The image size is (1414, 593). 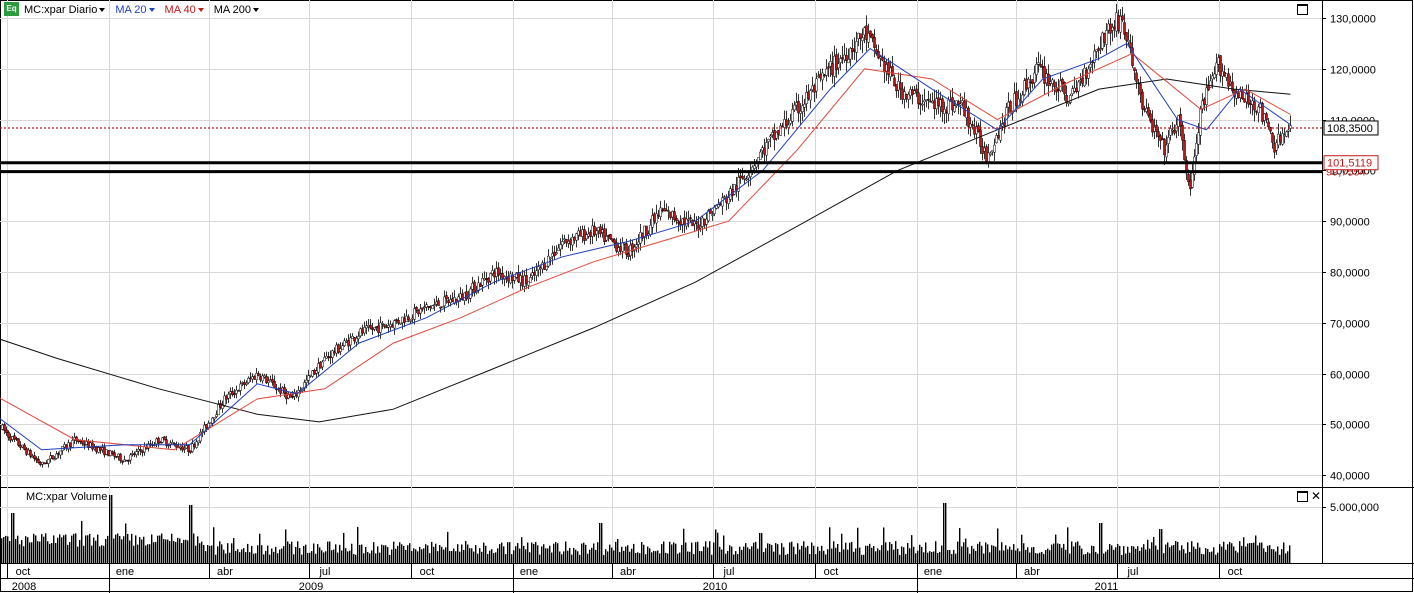 I want to click on symbol-selector: MC:xpar Diario, so click(x=65, y=10).